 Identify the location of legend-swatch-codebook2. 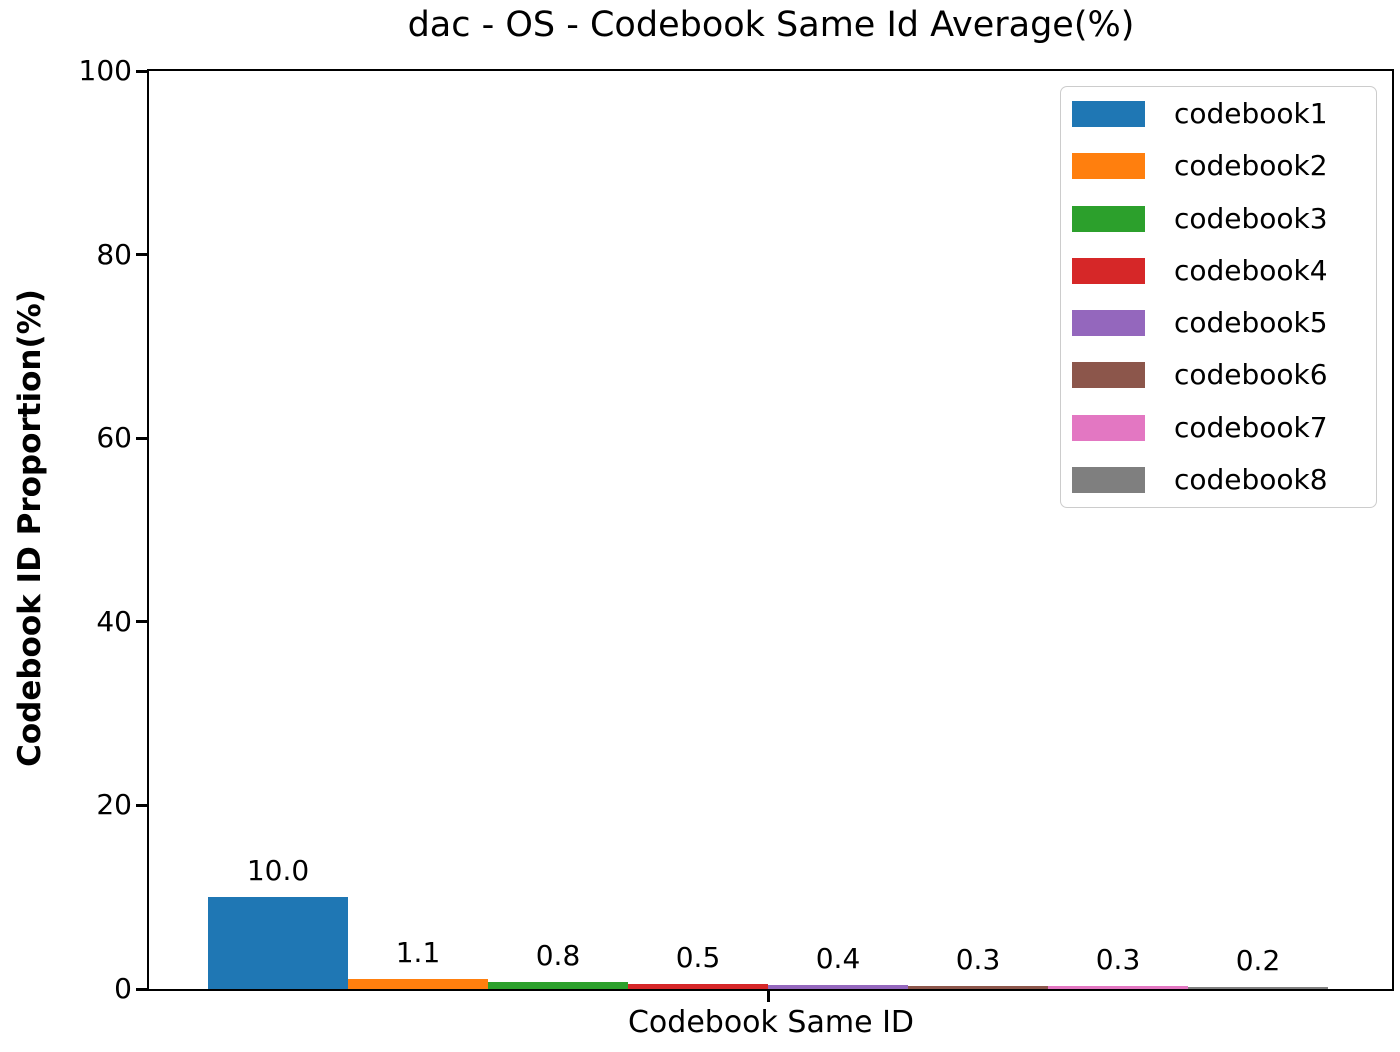
(1108, 166).